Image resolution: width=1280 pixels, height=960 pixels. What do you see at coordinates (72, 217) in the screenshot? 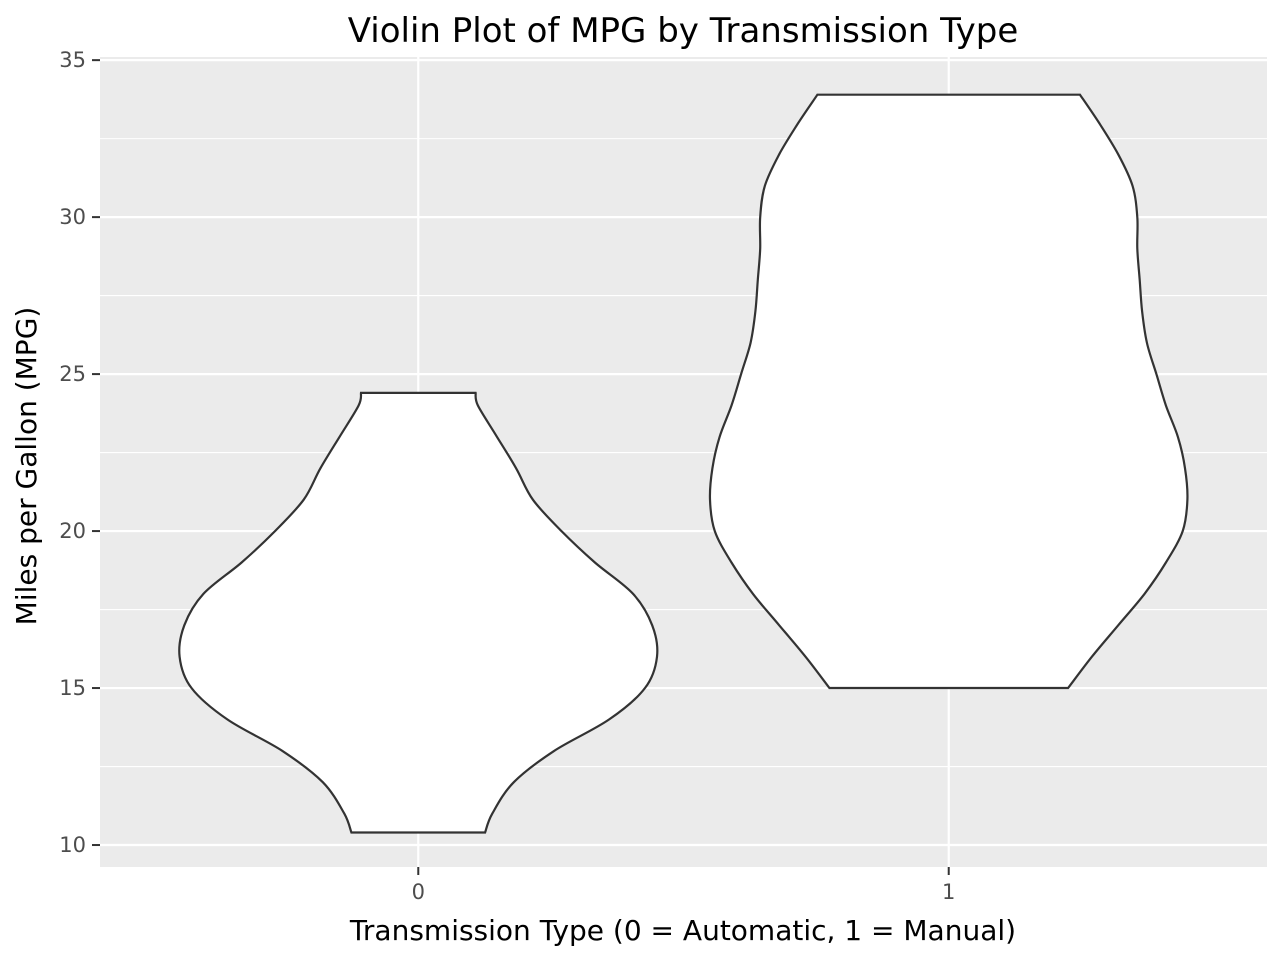
I see `y-tick-label: 30` at bounding box center [72, 217].